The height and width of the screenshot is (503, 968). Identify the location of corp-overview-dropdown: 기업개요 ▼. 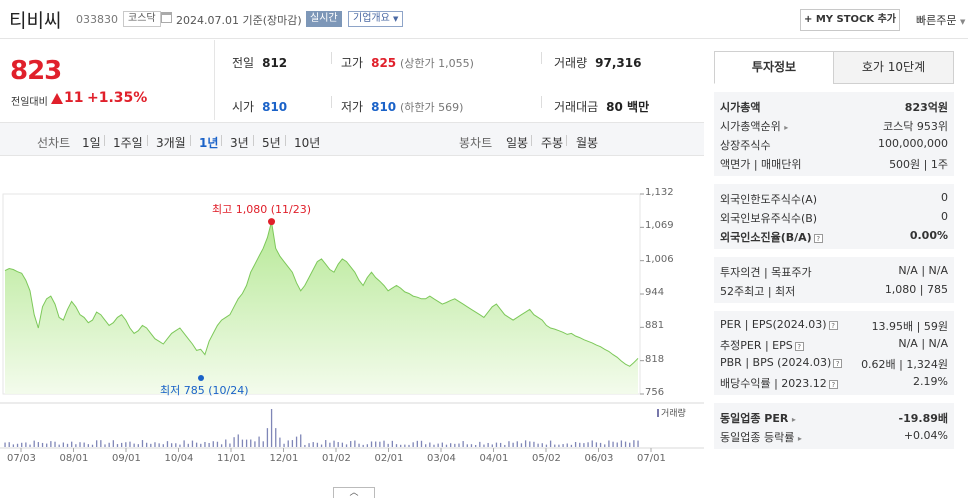
(376, 19).